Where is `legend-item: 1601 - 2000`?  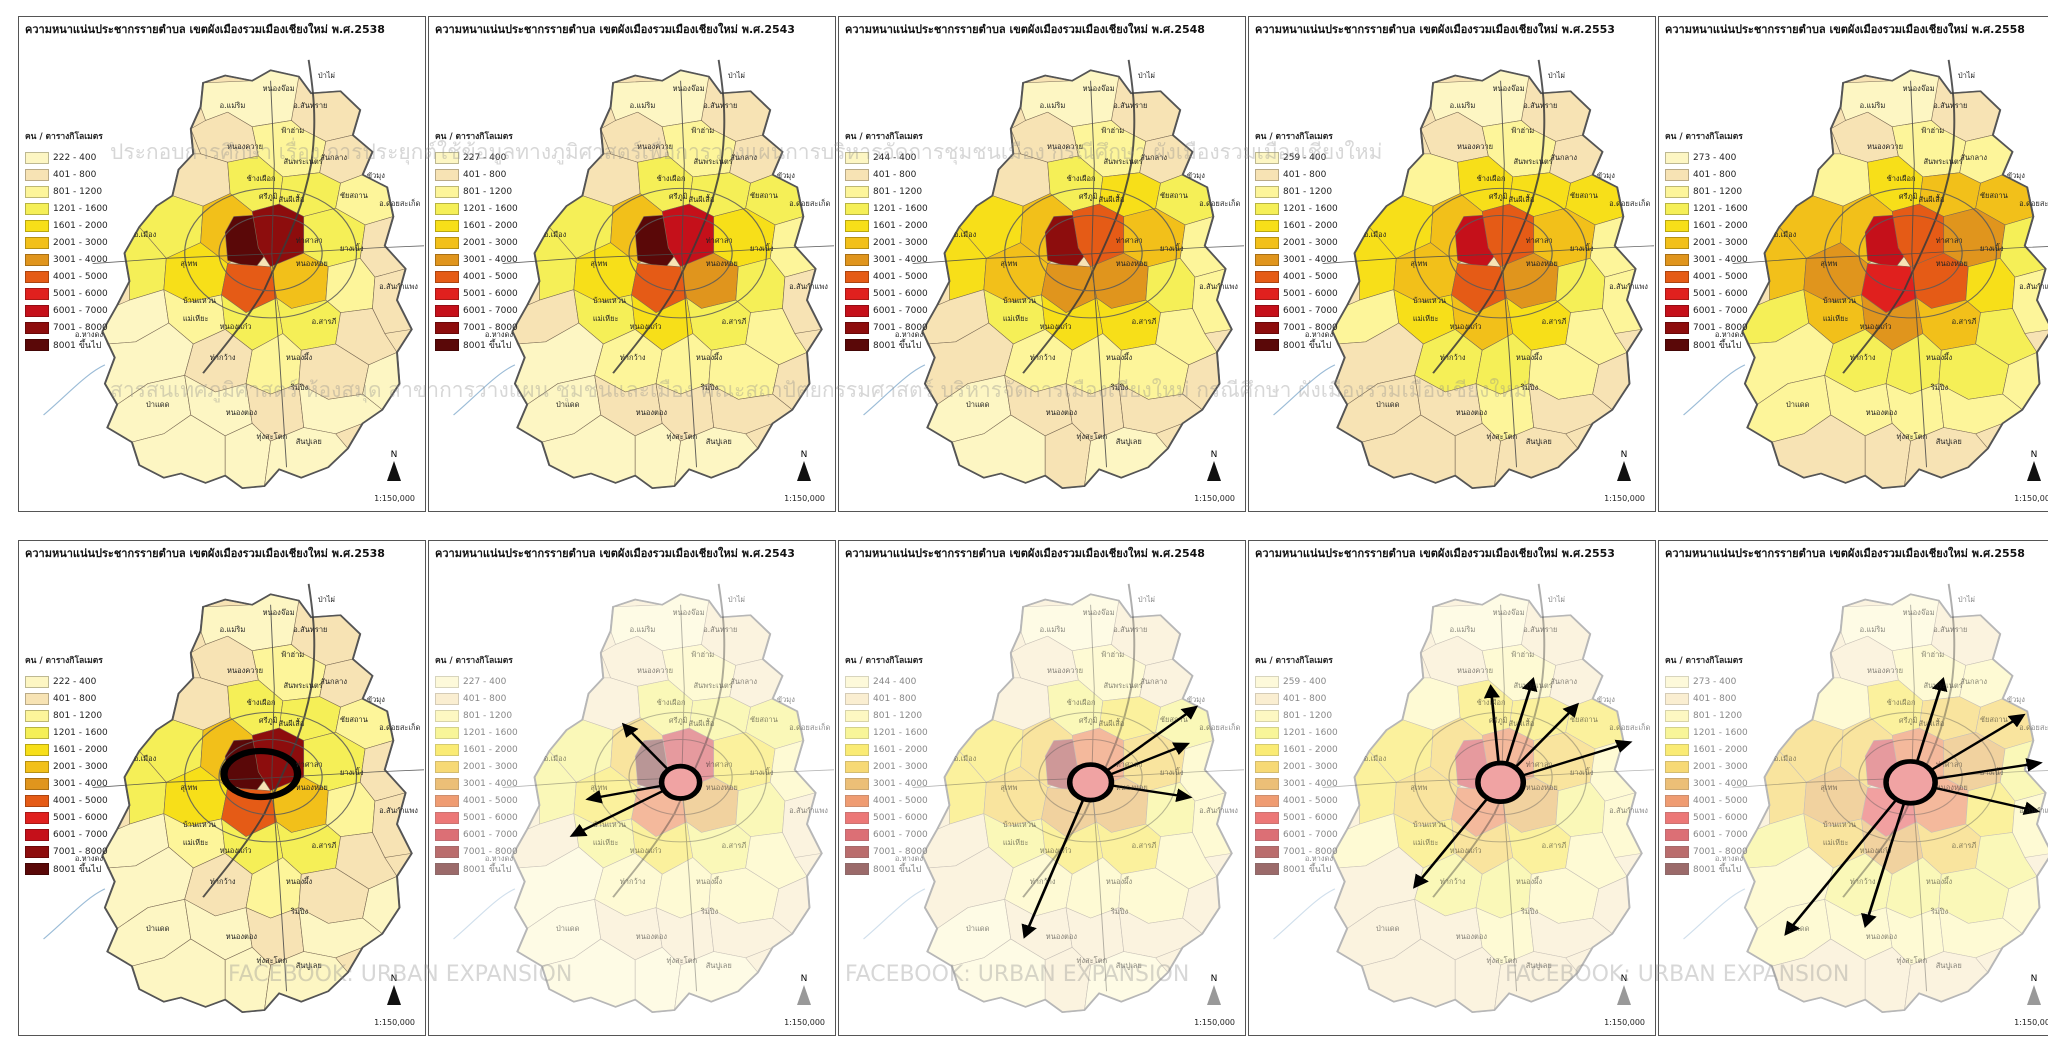
legend-item: 1601 - 2000 is located at coordinates (1706, 749).